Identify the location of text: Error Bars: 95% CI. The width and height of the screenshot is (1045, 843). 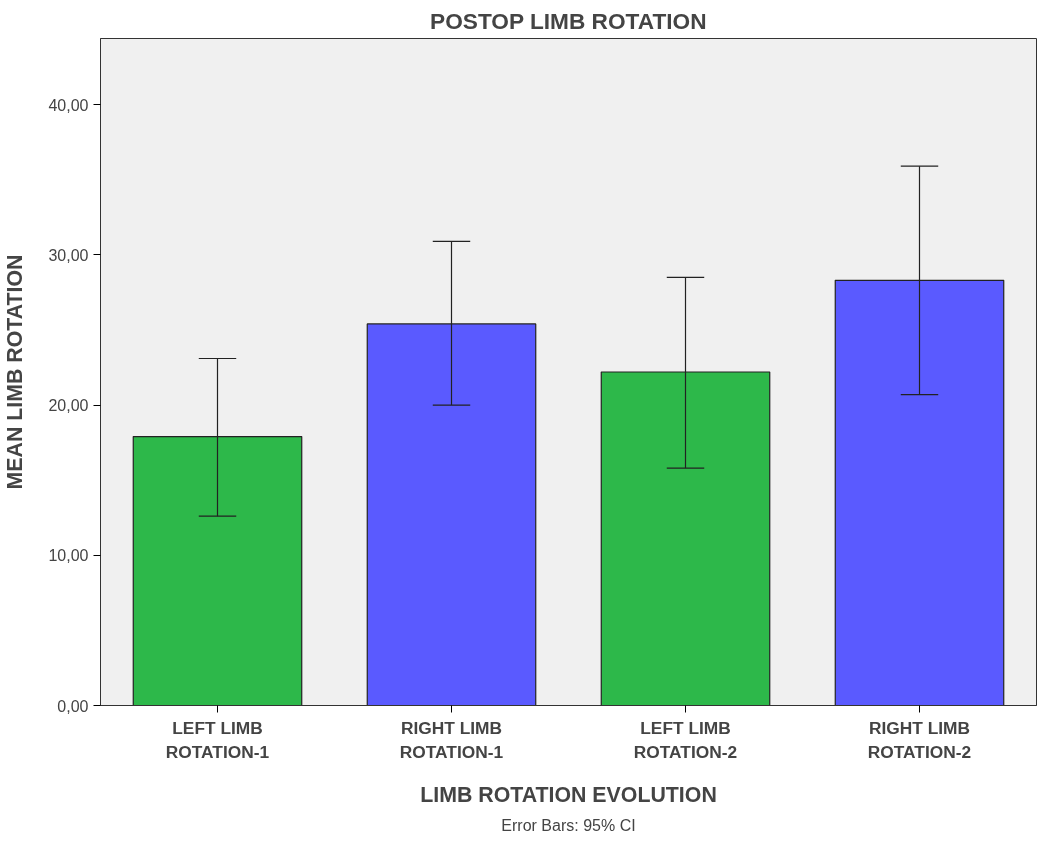
(568, 825).